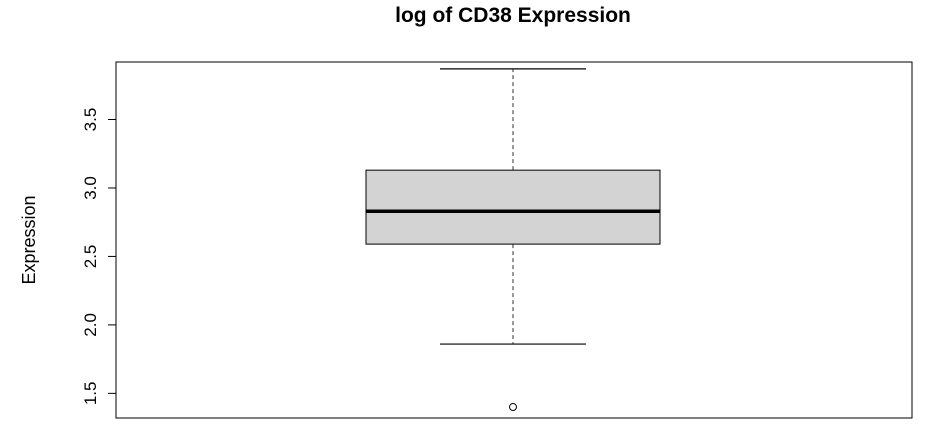 The image size is (946, 426). Describe the element at coordinates (513, 207) in the screenshot. I see `iqr-box` at that location.